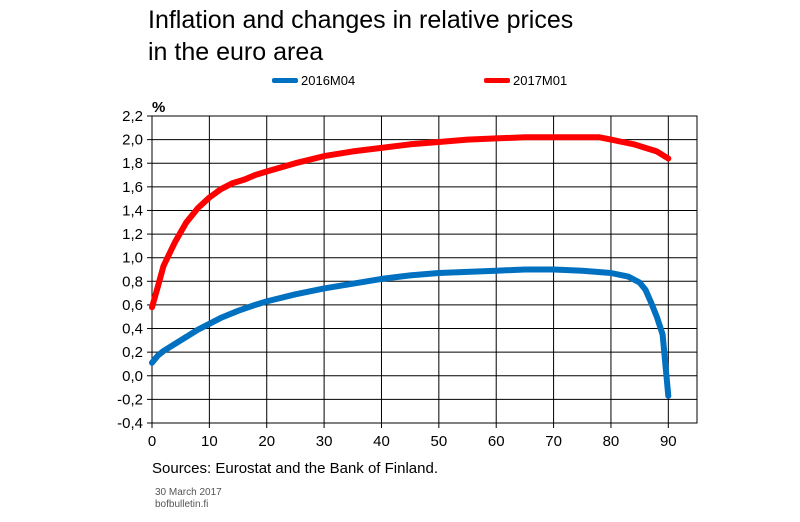 The image size is (800, 522). I want to click on y-tick-label: -0,2, so click(130, 399).